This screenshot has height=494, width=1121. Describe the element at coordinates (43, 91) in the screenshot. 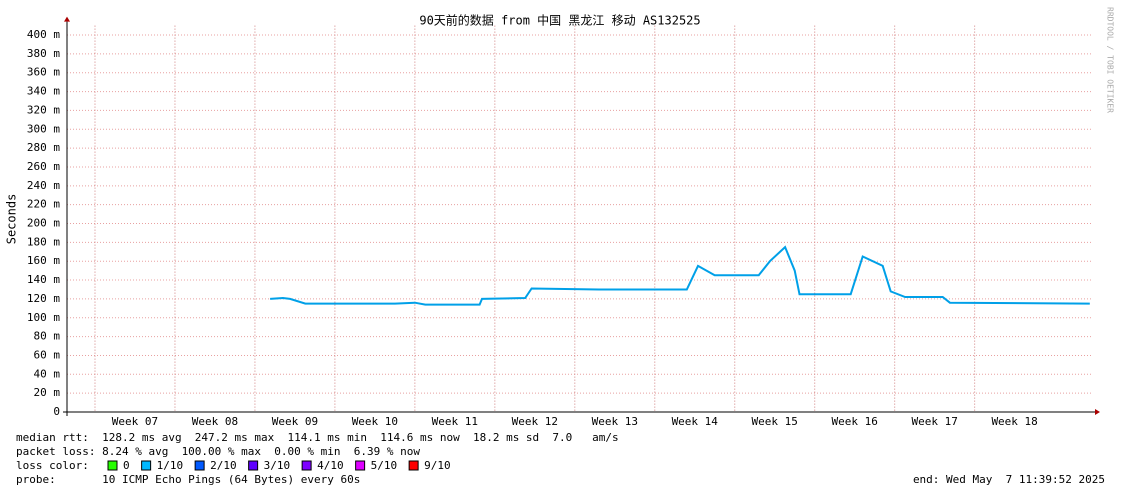

I see `y-tick-label: 340 m` at that location.